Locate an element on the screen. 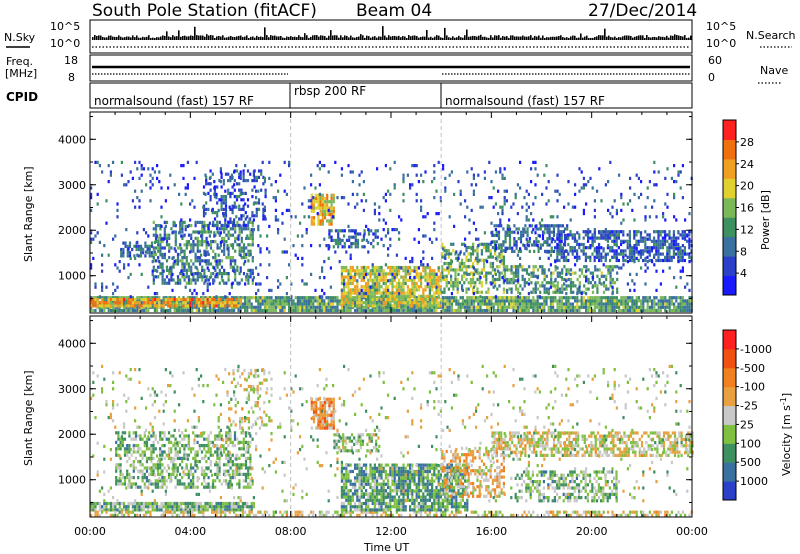 The height and width of the screenshot is (554, 800). station-title: South Pole Station (fitACF) is located at coordinates (204, 11).